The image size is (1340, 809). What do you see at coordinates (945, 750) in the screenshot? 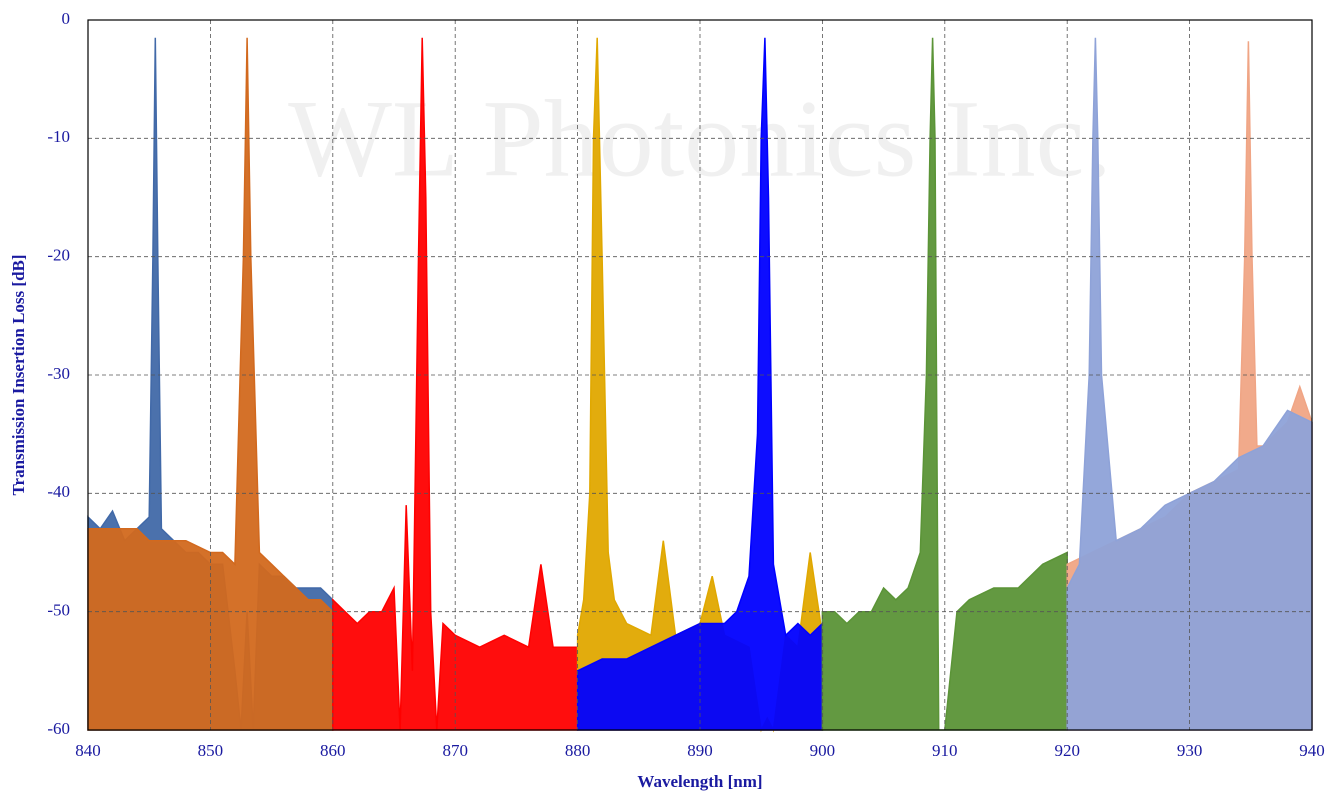
I see `x-tick-label: 910` at bounding box center [945, 750].